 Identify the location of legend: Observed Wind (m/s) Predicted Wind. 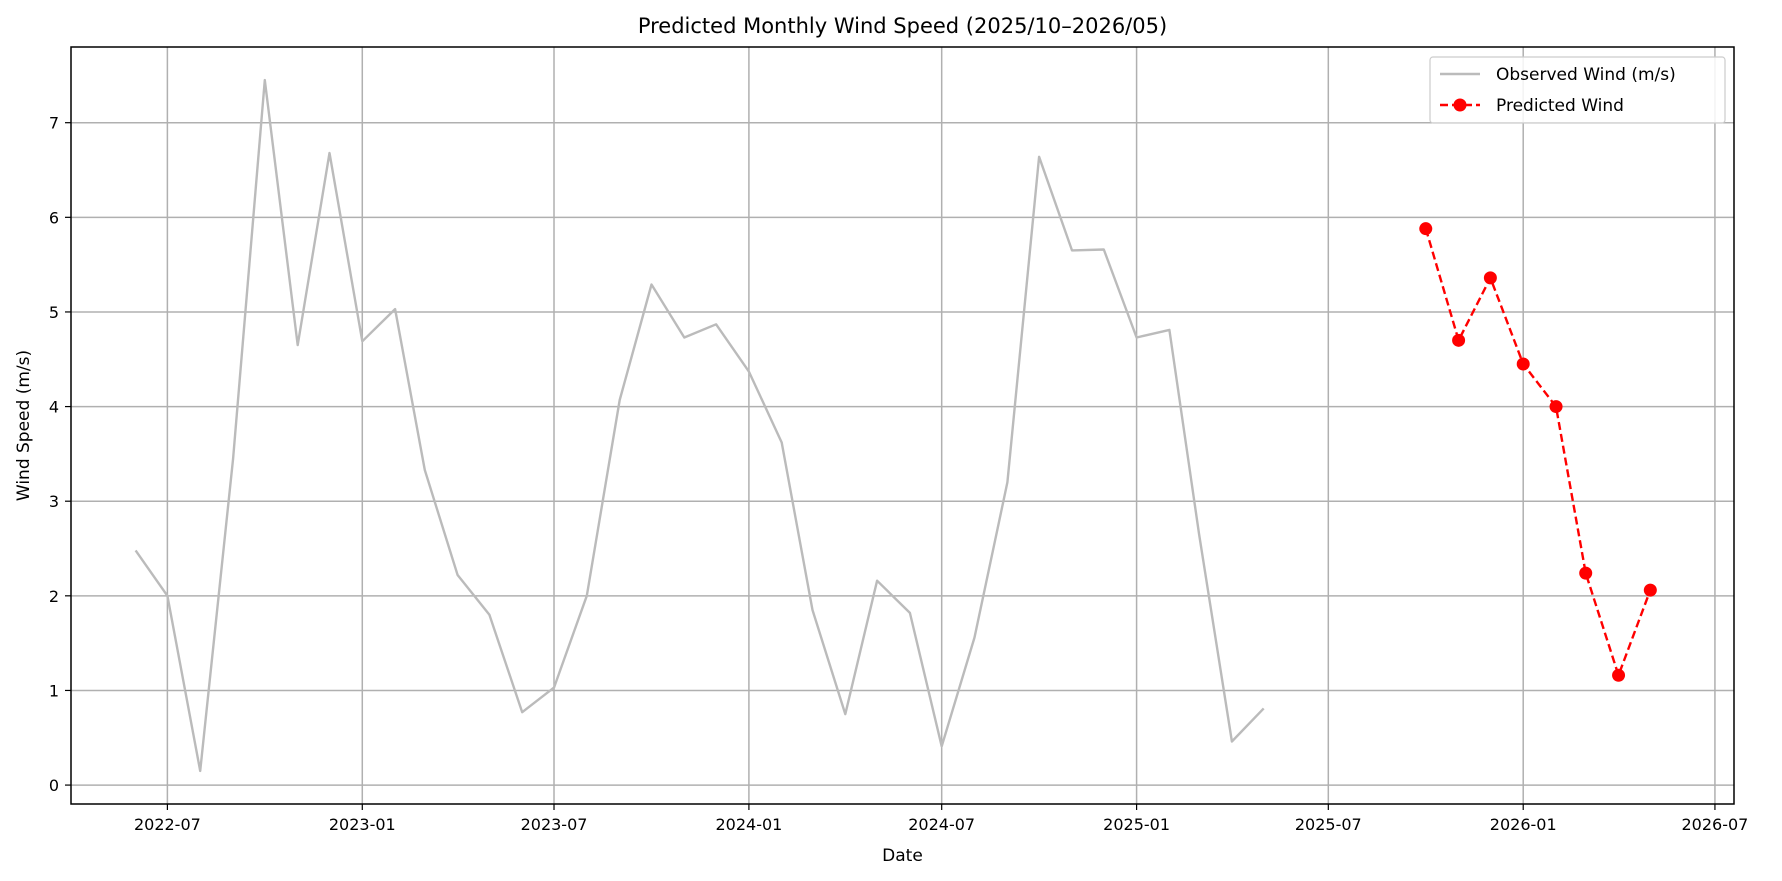
(1577, 90).